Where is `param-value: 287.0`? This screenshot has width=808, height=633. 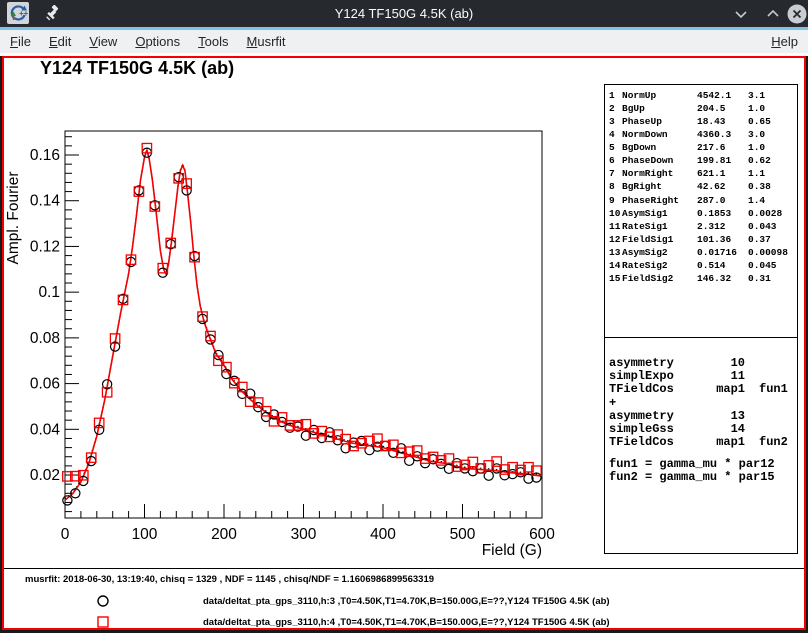 param-value: 287.0 is located at coordinates (711, 200).